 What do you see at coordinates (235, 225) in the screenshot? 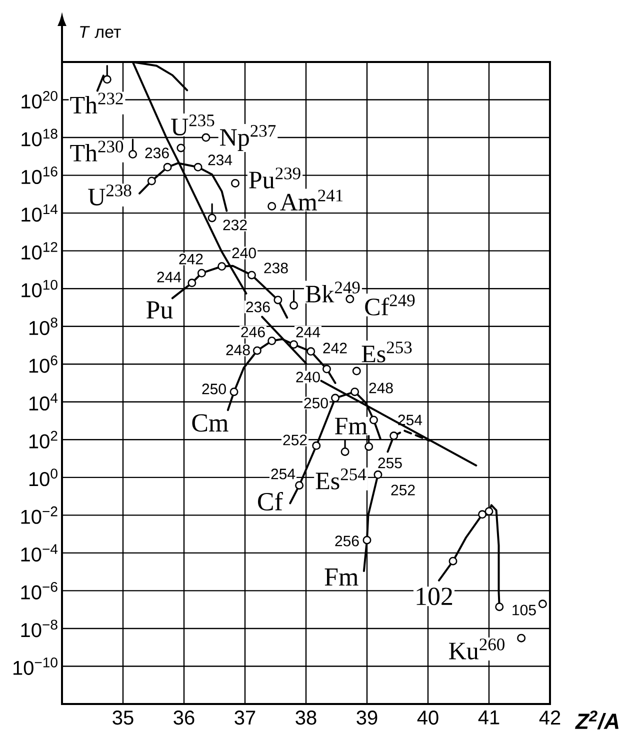
I see `annotation: 232` at bounding box center [235, 225].